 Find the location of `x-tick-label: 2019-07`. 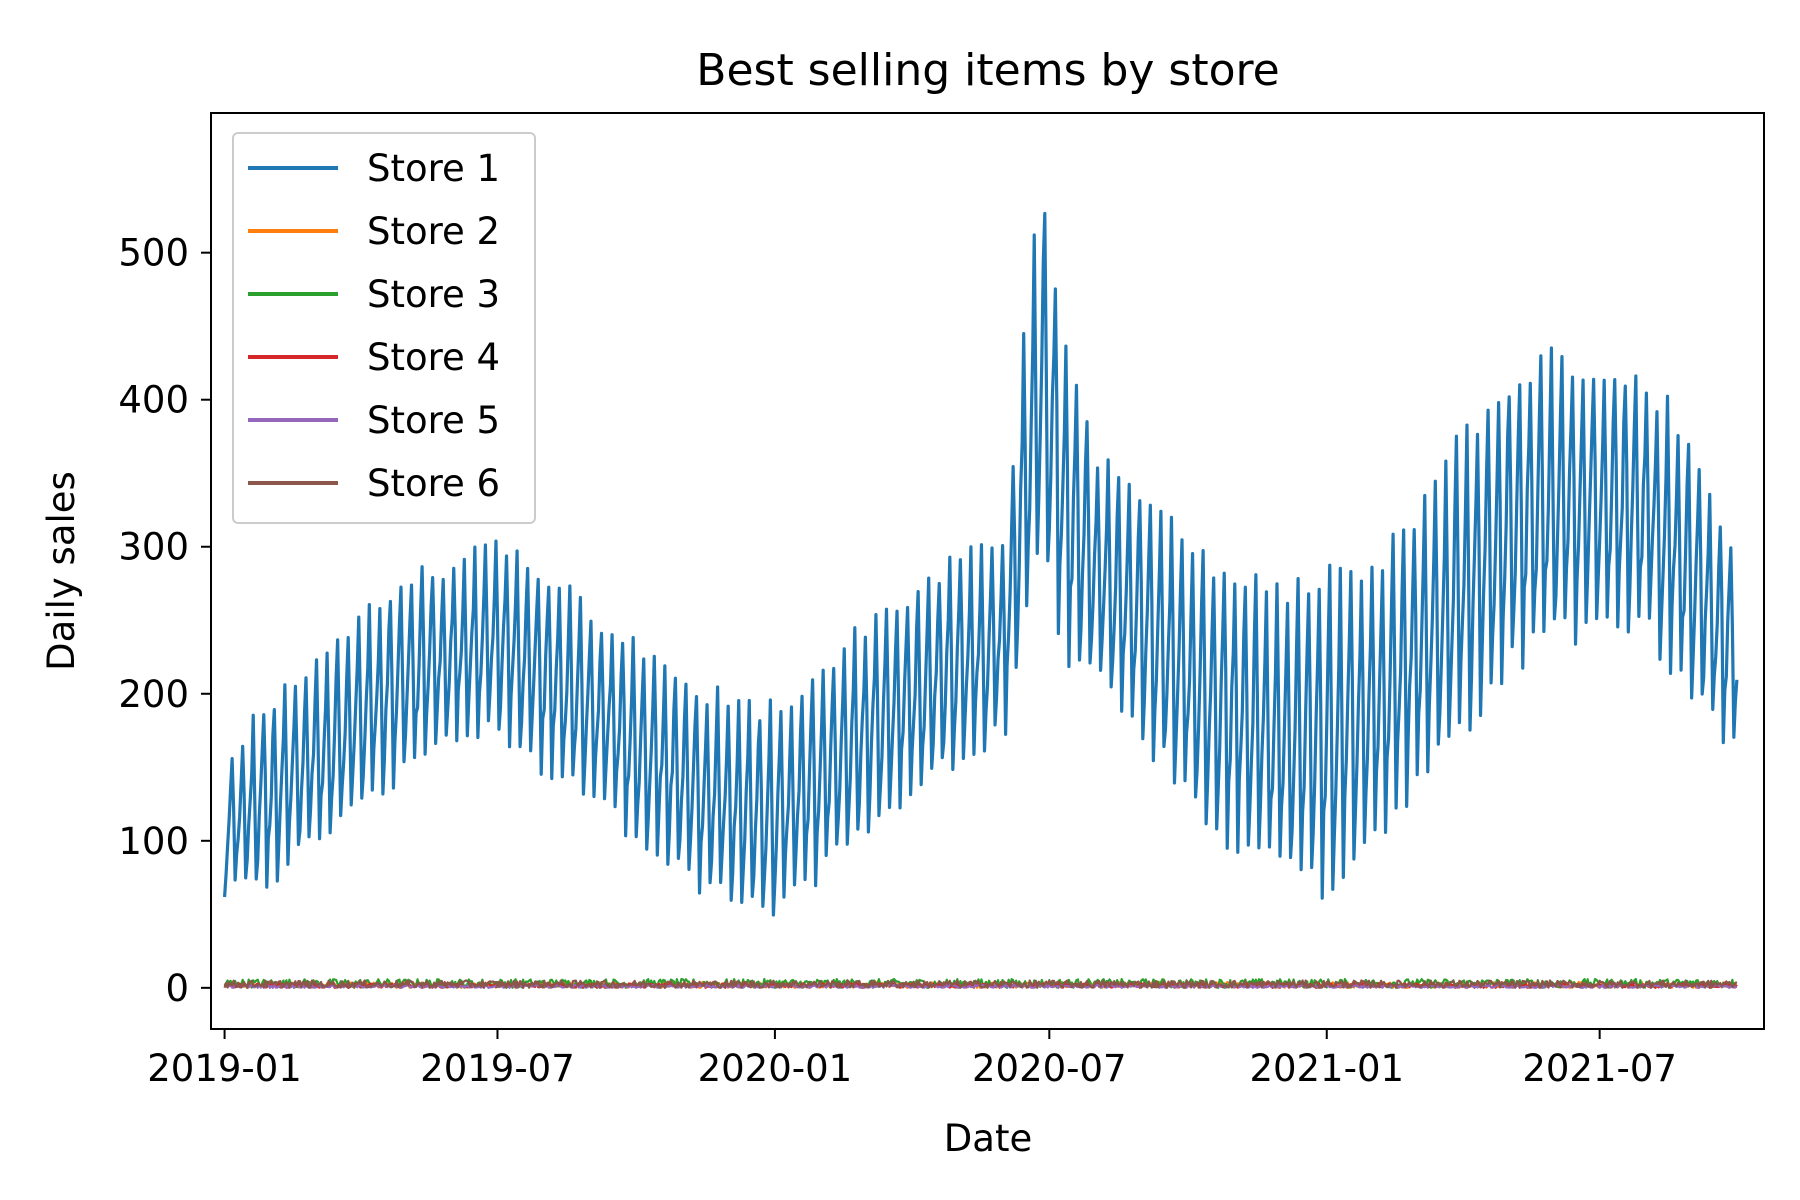

x-tick-label: 2019-07 is located at coordinates (497, 1068).